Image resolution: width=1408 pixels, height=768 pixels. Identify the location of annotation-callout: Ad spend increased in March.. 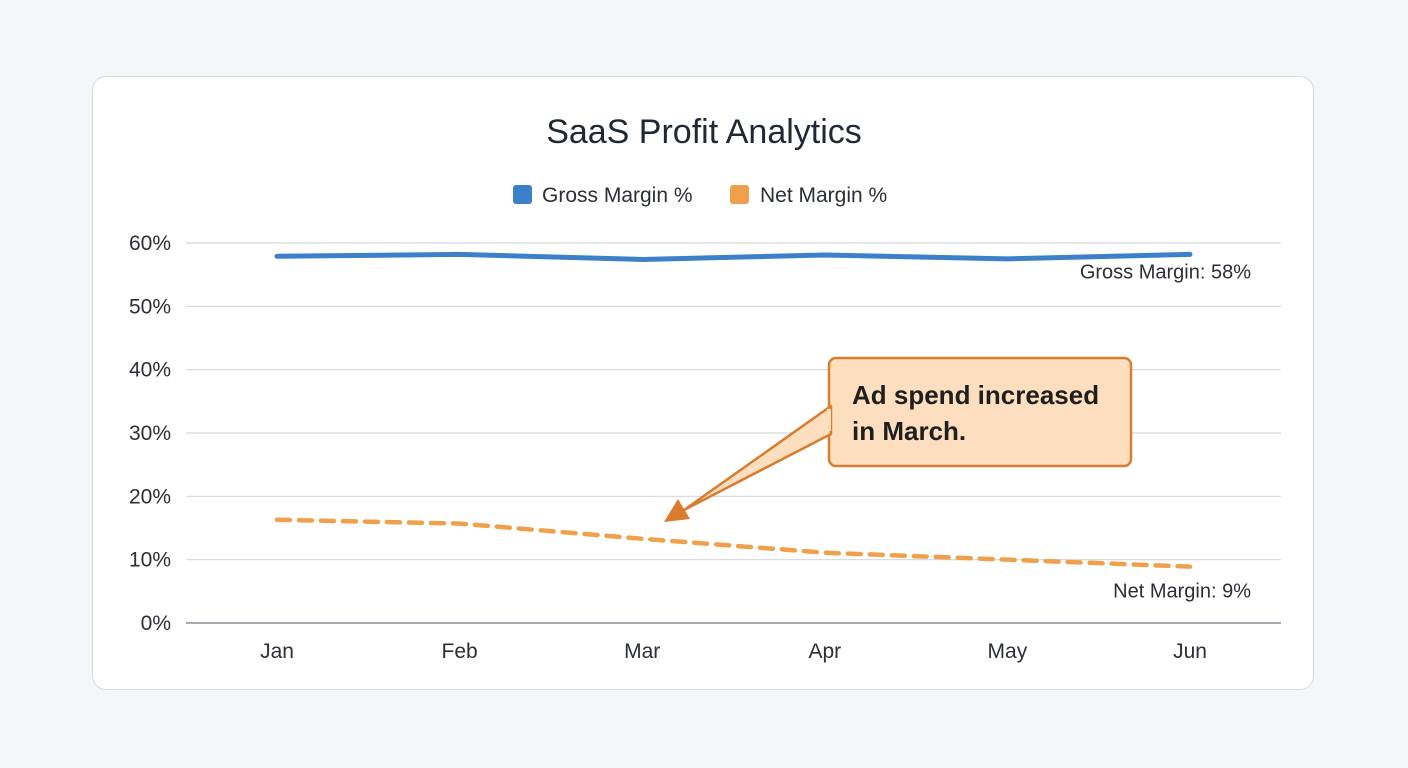
(898, 439).